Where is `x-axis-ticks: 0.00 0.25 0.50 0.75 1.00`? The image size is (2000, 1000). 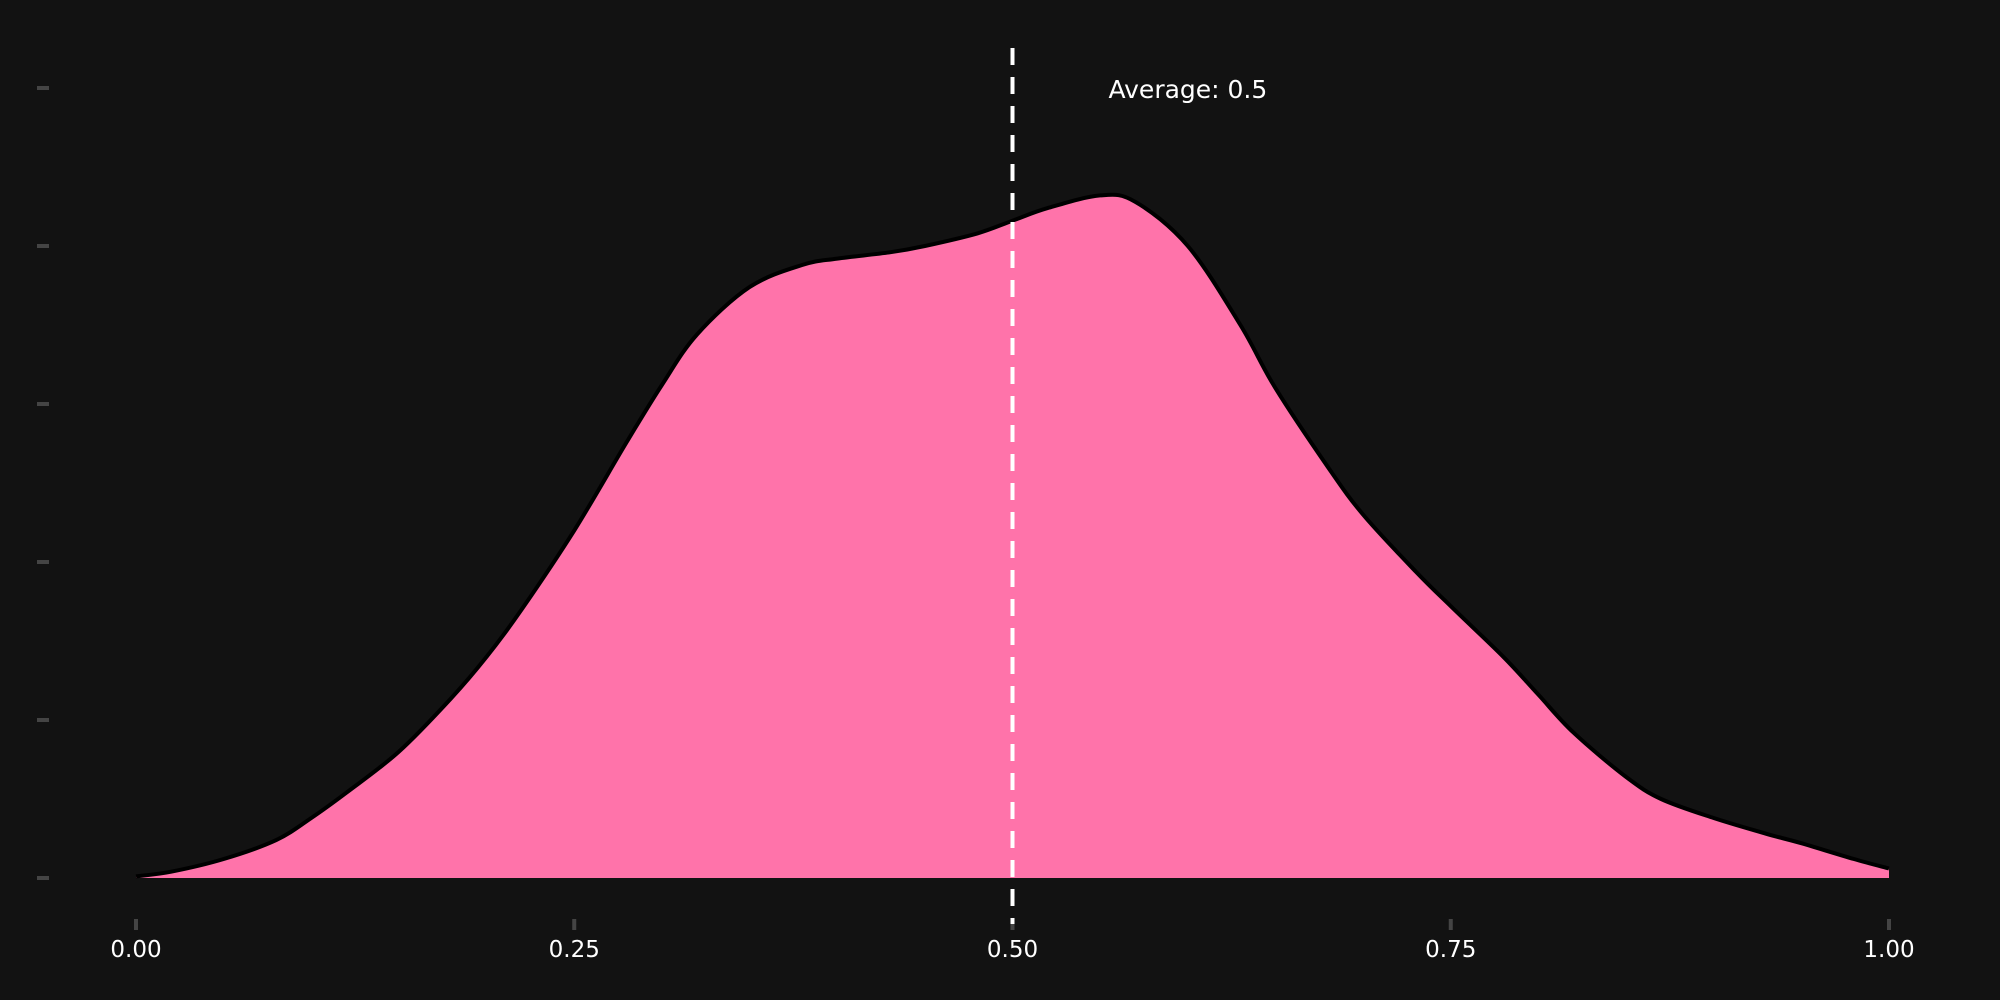
x-axis-ticks: 0.00 0.25 0.50 0.75 1.00 is located at coordinates (1012, 941).